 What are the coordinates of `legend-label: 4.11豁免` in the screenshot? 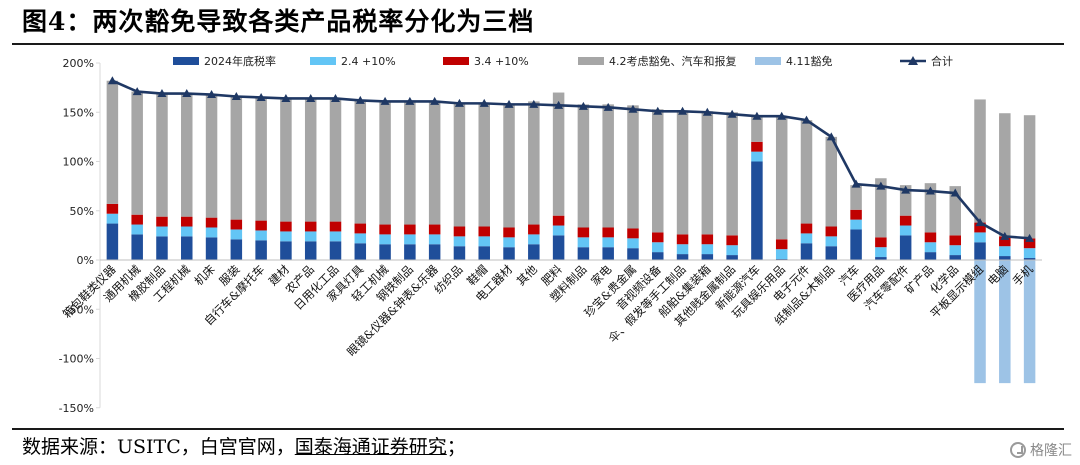 It's located at (809, 61).